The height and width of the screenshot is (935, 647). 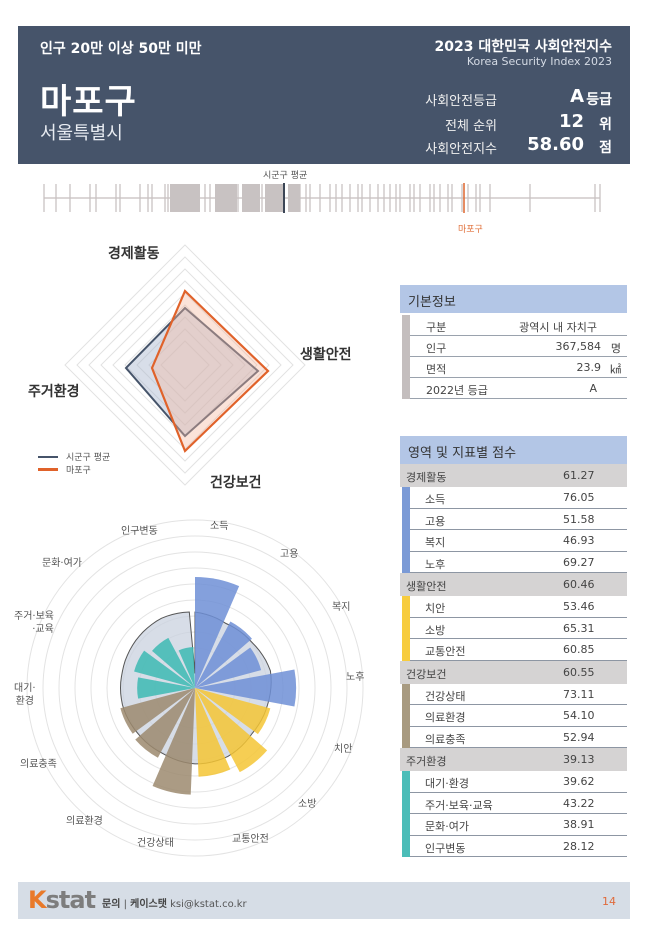 What do you see at coordinates (121, 49) in the screenshot?
I see `population-category: 인구 20만 이상 50만 미만` at bounding box center [121, 49].